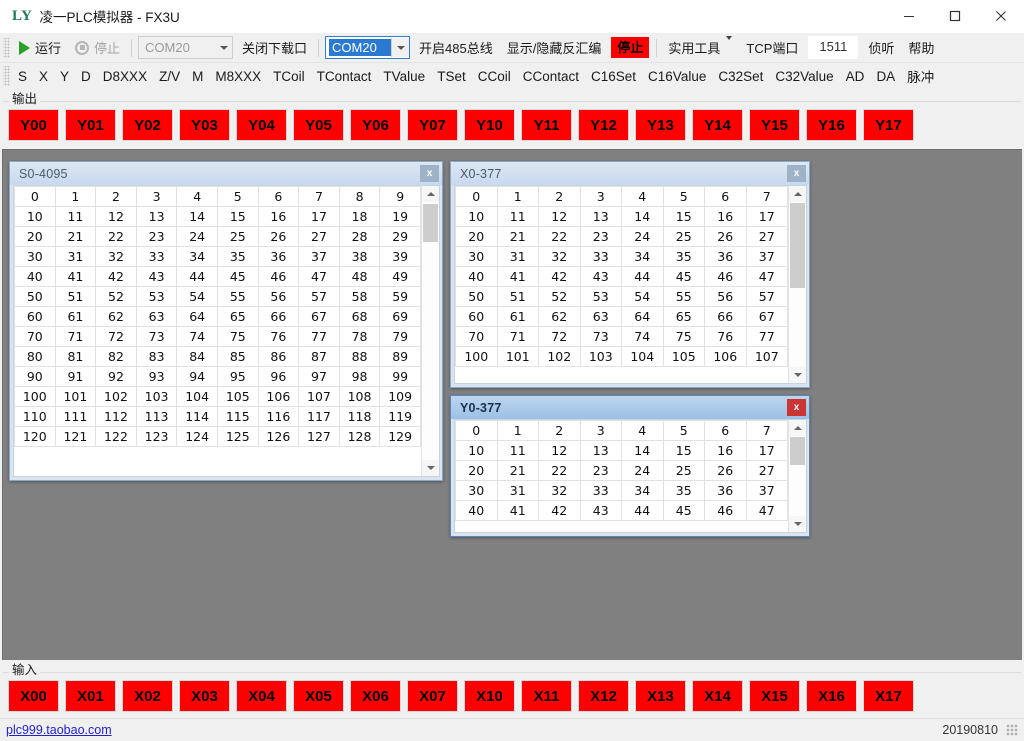 This screenshot has width=1024, height=741. Describe the element at coordinates (559, 216) in the screenshot. I see `grid-cell: 12` at that location.